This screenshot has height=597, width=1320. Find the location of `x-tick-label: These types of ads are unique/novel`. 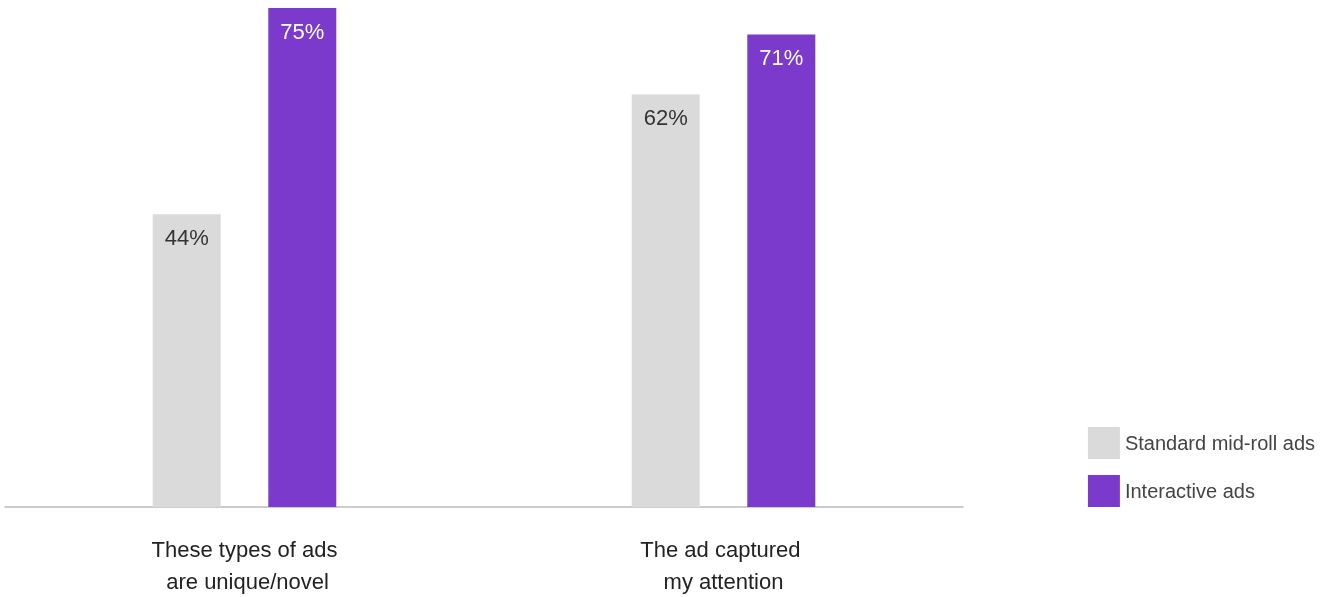

x-tick-label: These types of ads are unique/novel is located at coordinates (244, 565).